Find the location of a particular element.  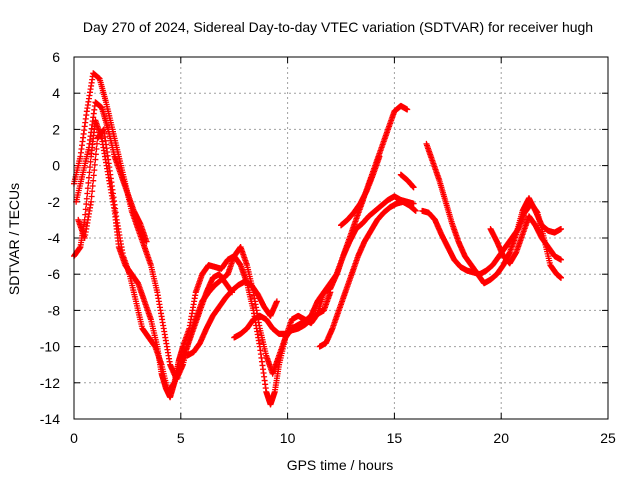

x-tick-label: 0 is located at coordinates (74, 438).